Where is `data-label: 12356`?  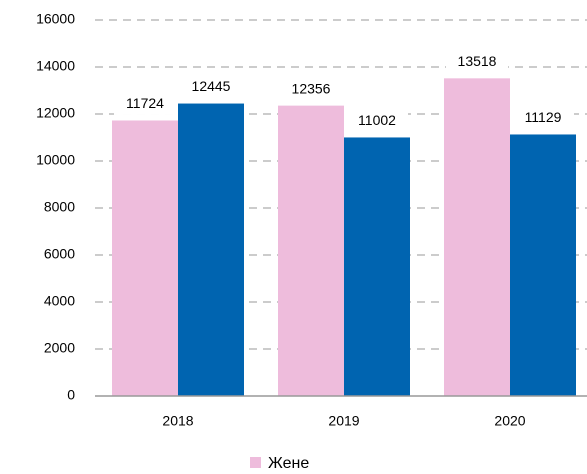
data-label: 12356 is located at coordinates (311, 88).